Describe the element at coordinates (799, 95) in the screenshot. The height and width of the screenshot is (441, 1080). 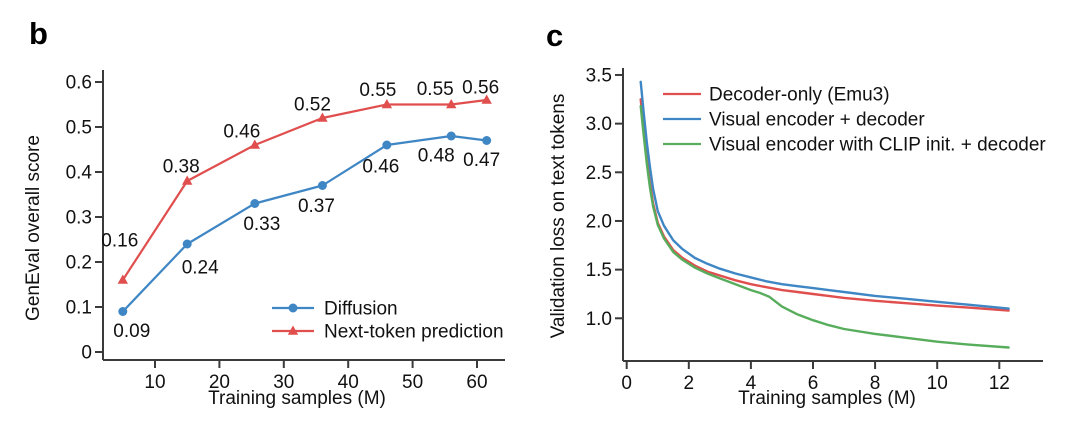
I see `legend-label: Decoder-only (Emu3)` at that location.